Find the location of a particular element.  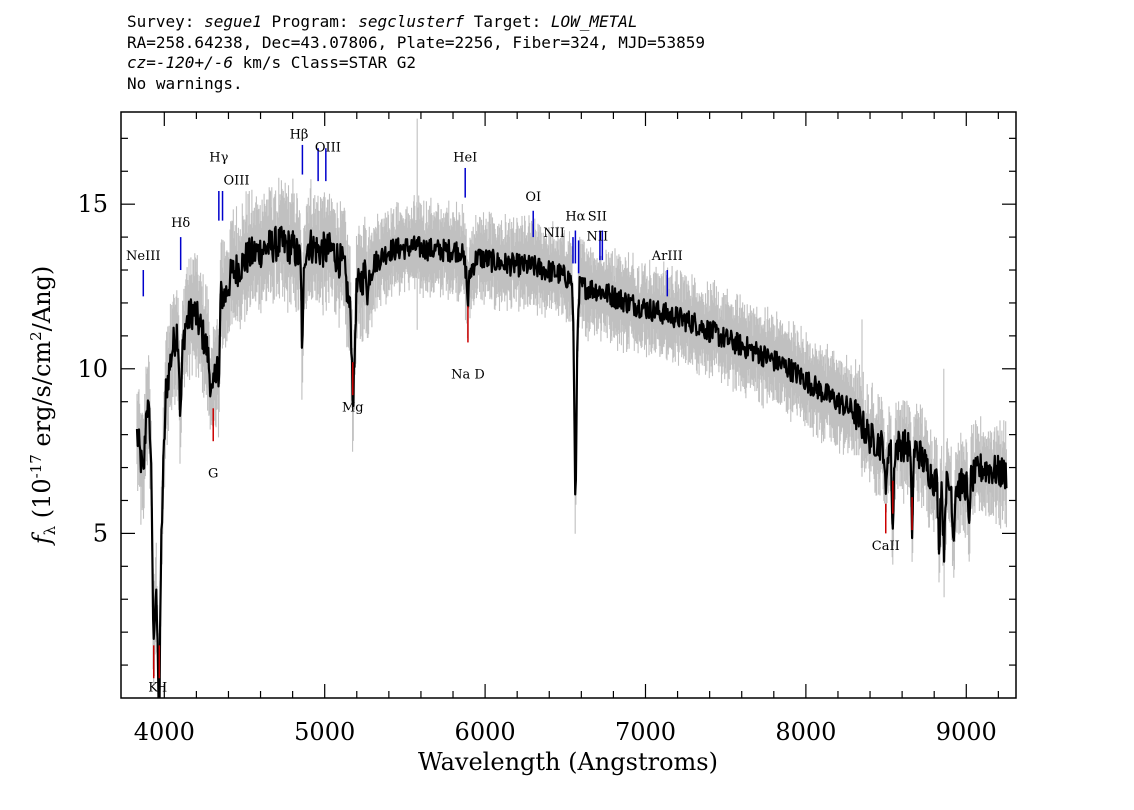

absorption-line-label: Na D is located at coordinates (468, 375).